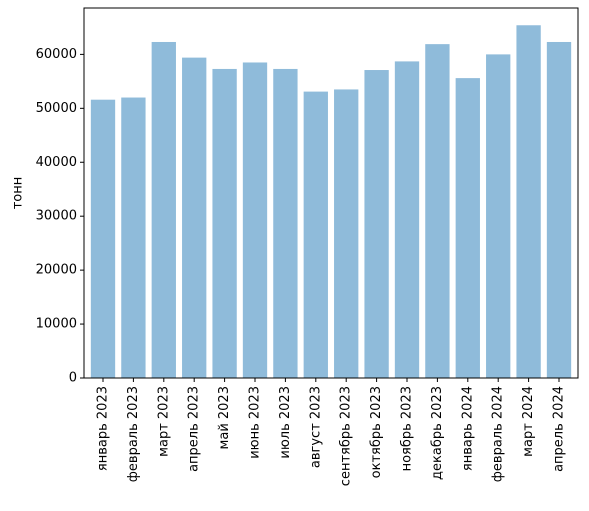 The width and height of the screenshot is (589, 511). What do you see at coordinates (285, 422) in the screenshot?
I see `x-tick-label: июль 2023` at bounding box center [285, 422].